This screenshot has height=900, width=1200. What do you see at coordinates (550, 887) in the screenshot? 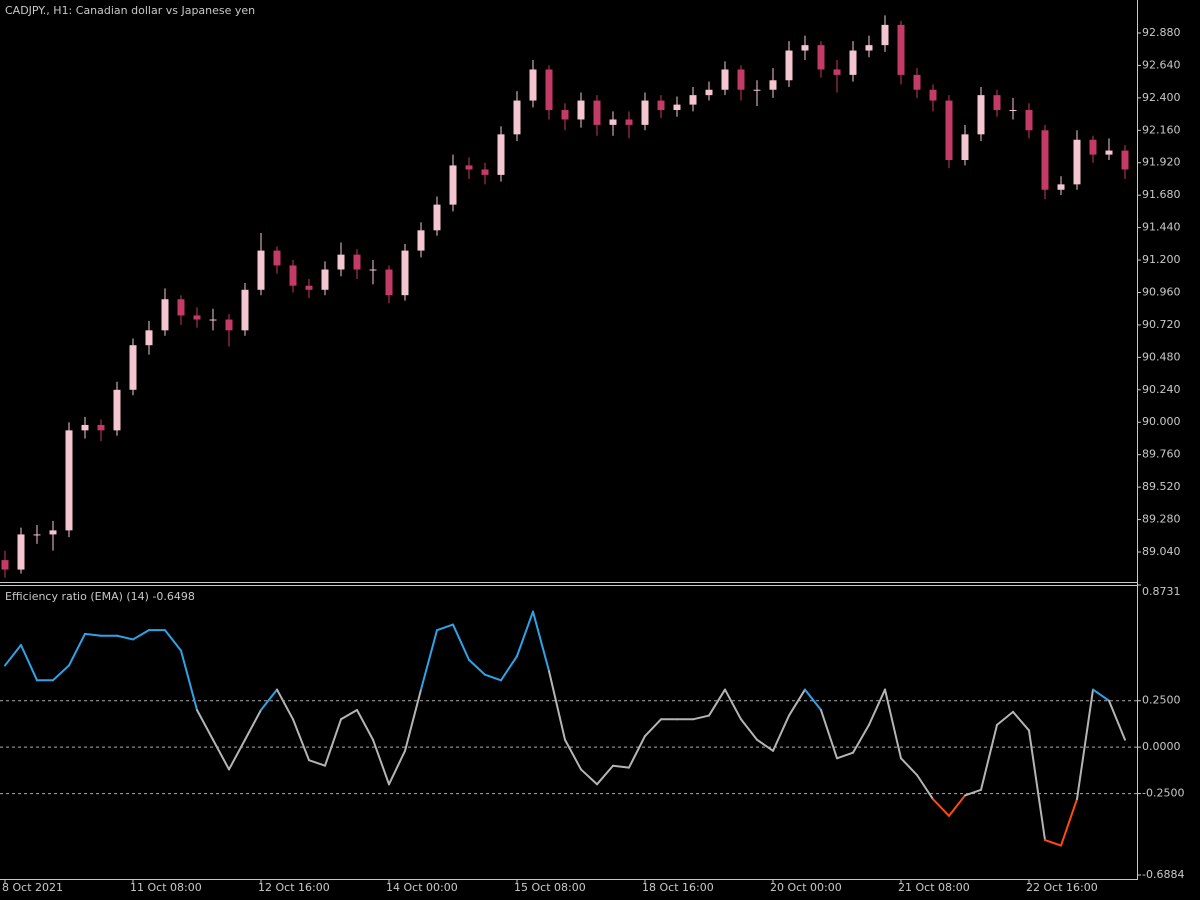
I see `x-tick-label: 15 Oct 08:00` at bounding box center [550, 887].